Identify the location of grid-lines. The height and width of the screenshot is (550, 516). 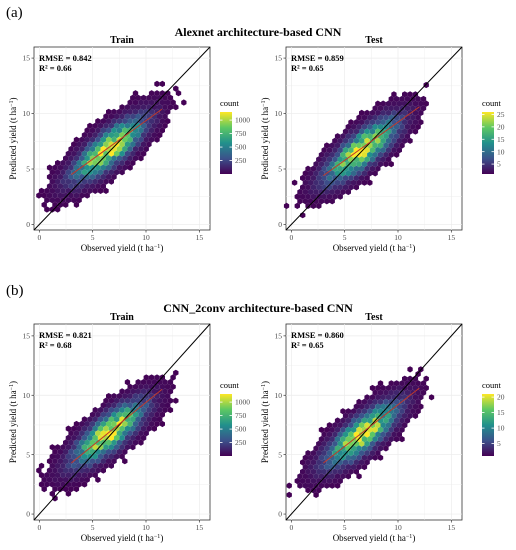
(374, 422).